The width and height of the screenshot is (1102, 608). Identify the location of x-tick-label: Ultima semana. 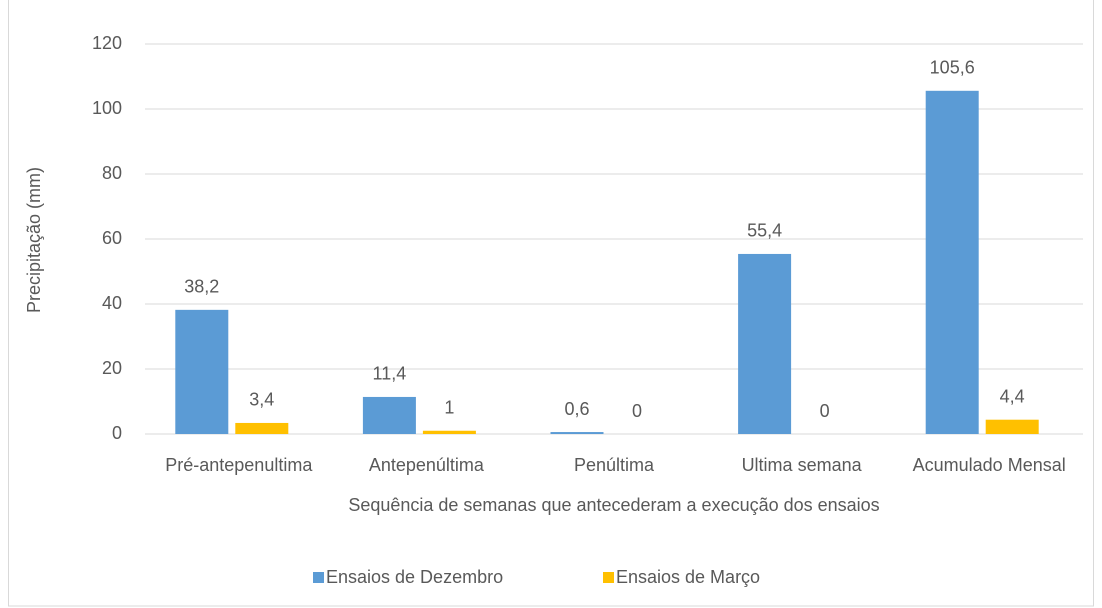
(802, 465).